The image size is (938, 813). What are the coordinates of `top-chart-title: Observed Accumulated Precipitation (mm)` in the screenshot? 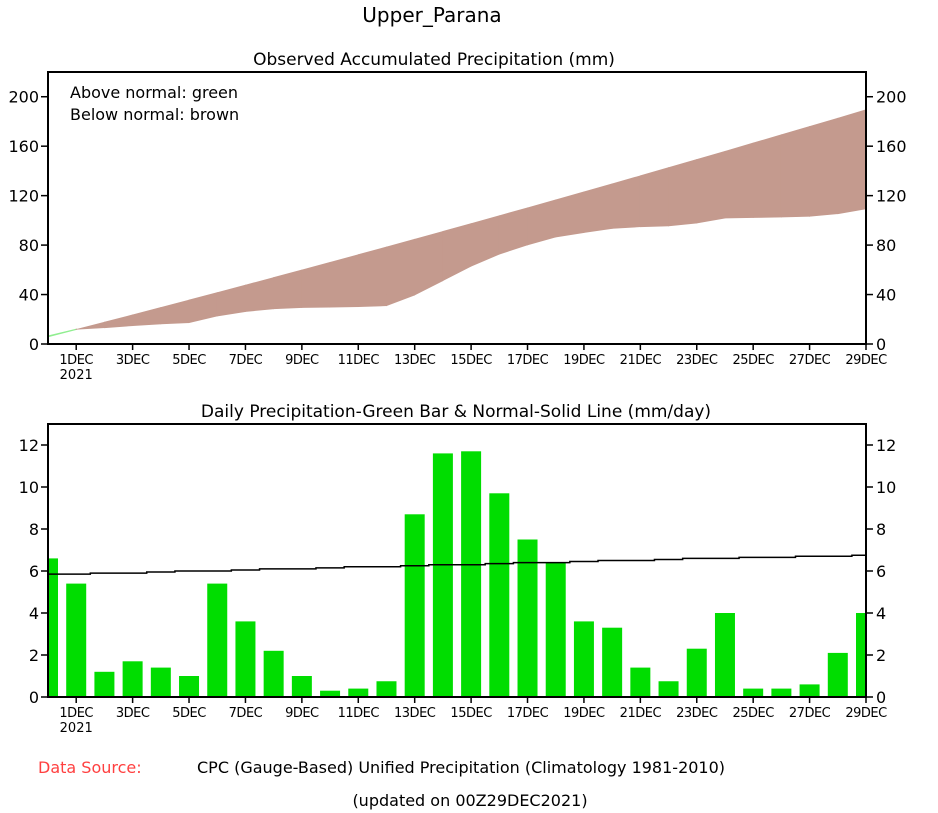 It's located at (434, 60).